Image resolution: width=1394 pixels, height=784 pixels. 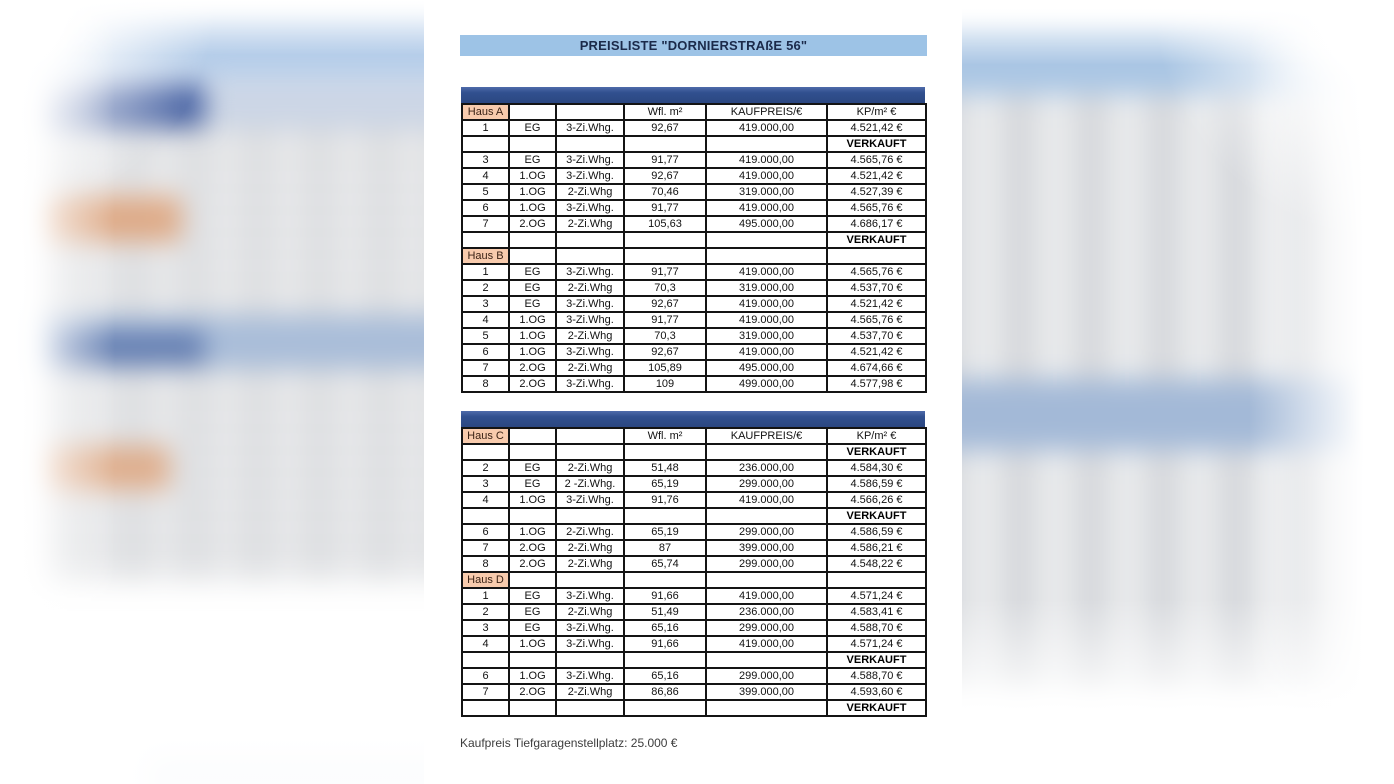 I want to click on table-row-data: 7 2.OG 2-Zi.Whg 105,63 495.000,00 4.686,17 €, so click(x=694, y=224).